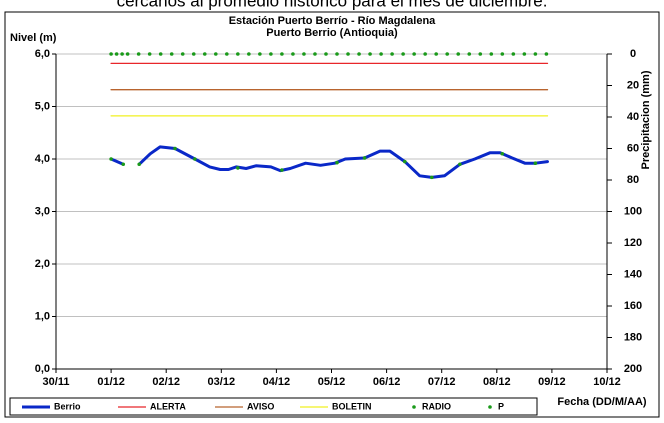 This screenshot has height=423, width=664. Describe the element at coordinates (329, 162) in the screenshot. I see `series-line` at that location.